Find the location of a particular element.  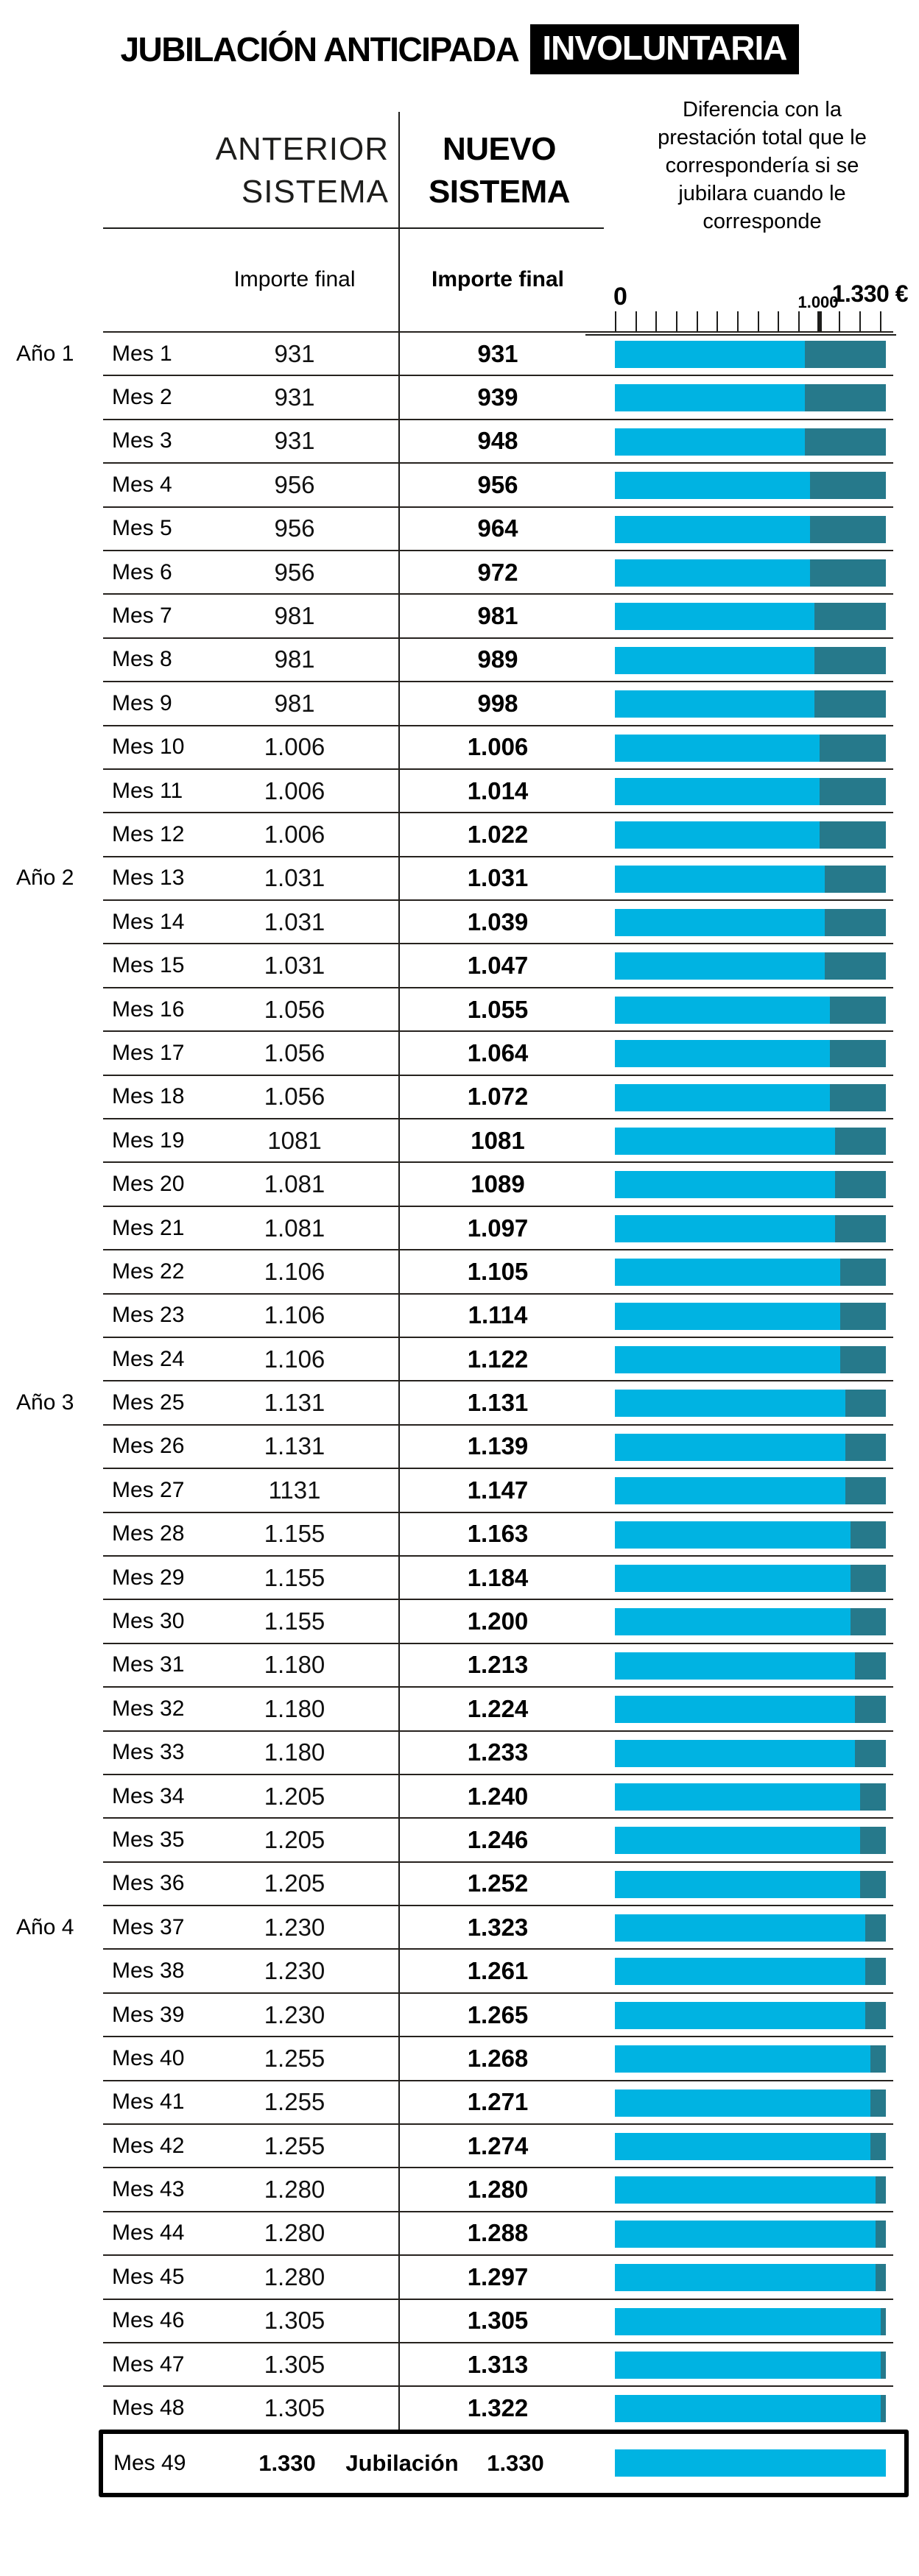

nuevo-value: 1.233 is located at coordinates (498, 1752).